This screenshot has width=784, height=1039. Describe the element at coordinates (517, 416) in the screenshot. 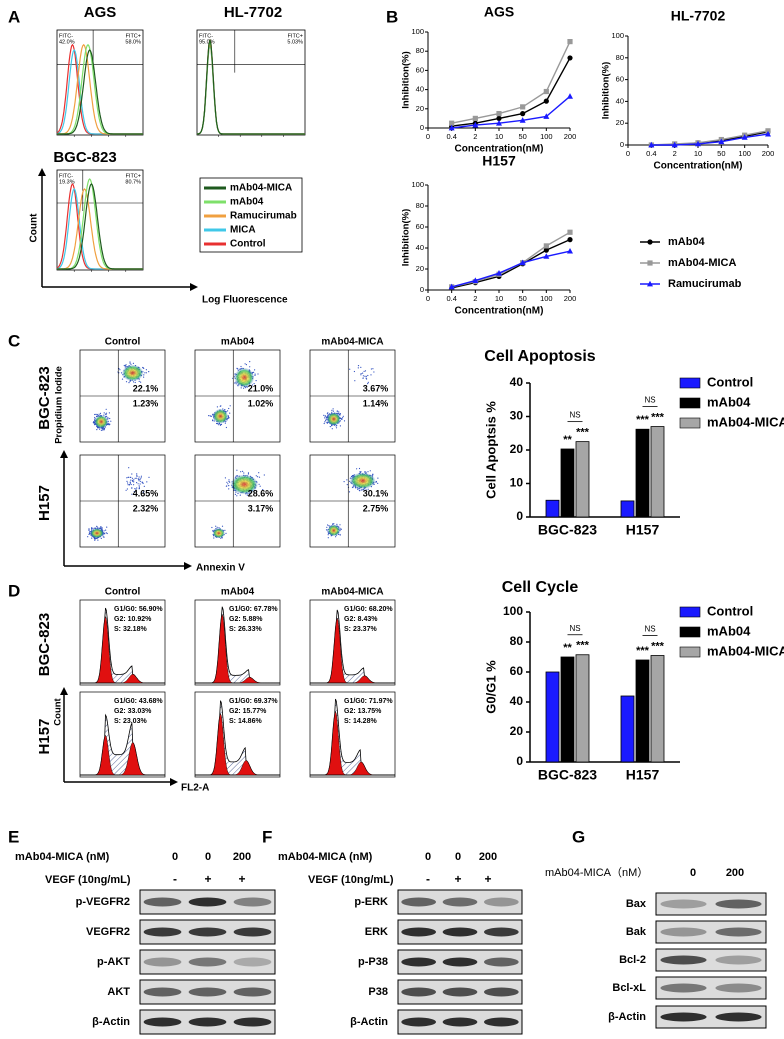

I see `y-tick-label: 30` at that location.